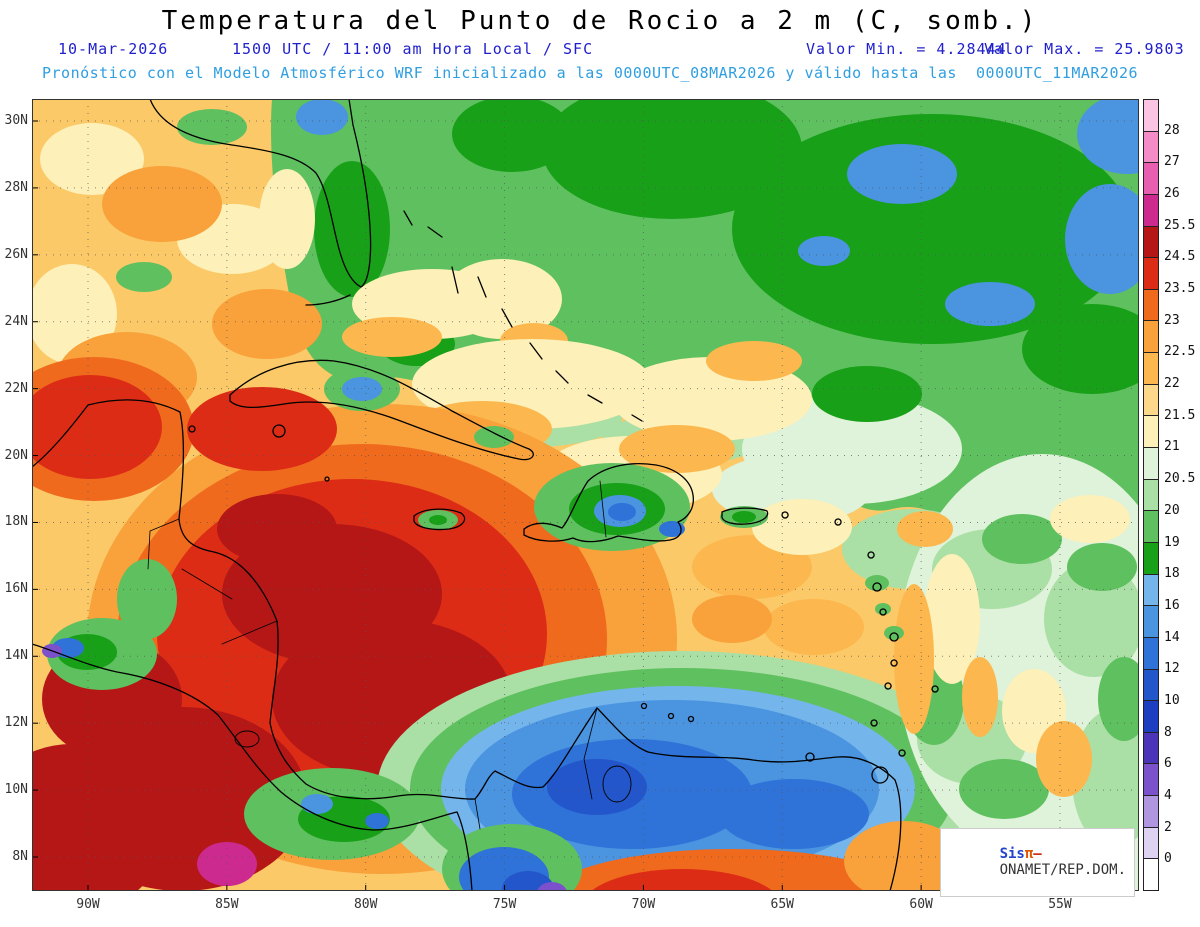  What do you see at coordinates (16, 790) in the screenshot?
I see `lat-label: 10N` at bounding box center [16, 790].